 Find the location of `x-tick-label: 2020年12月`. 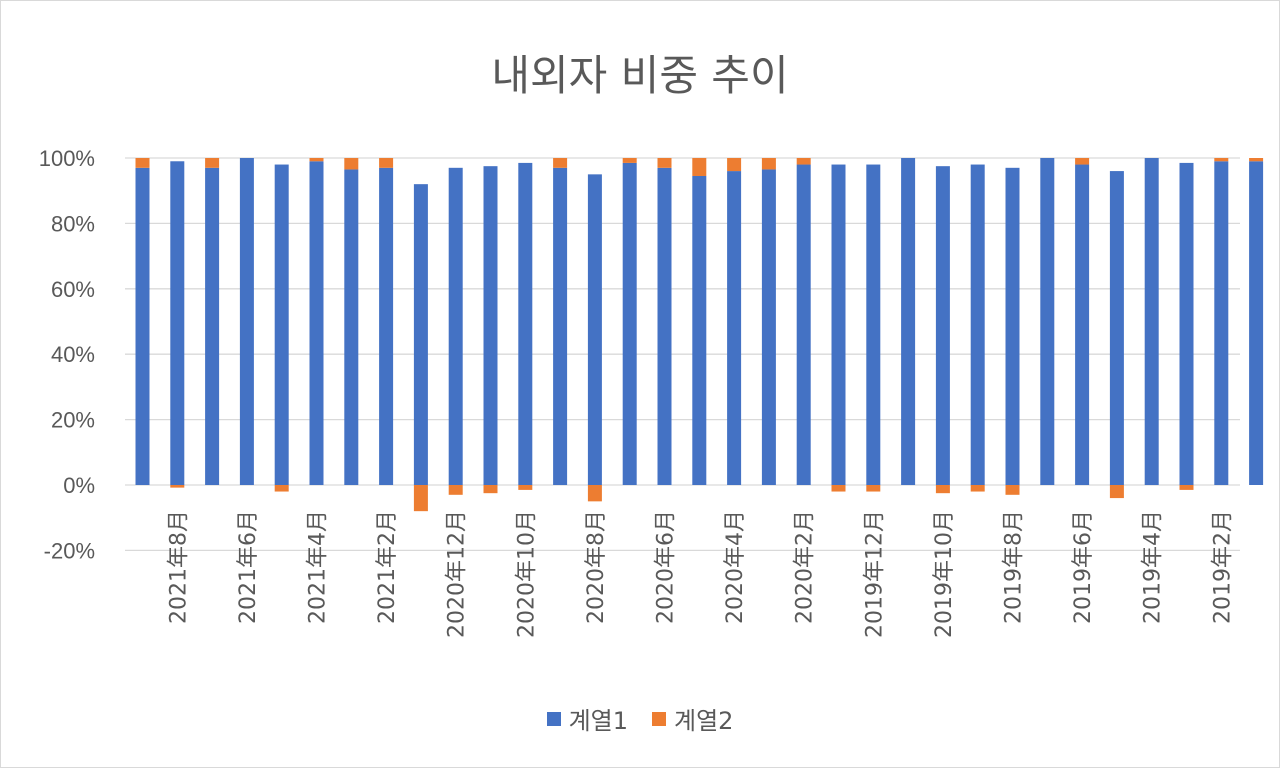

x-tick-label: 2020年12月 is located at coordinates (457, 574).